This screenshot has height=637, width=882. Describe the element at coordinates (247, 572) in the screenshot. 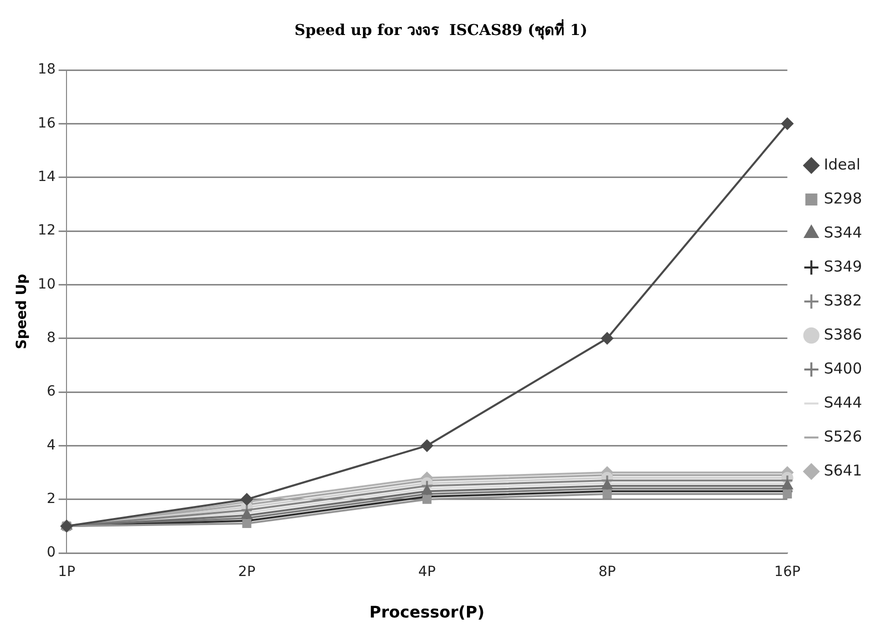

I see `x-tick-label: 2P` at that location.